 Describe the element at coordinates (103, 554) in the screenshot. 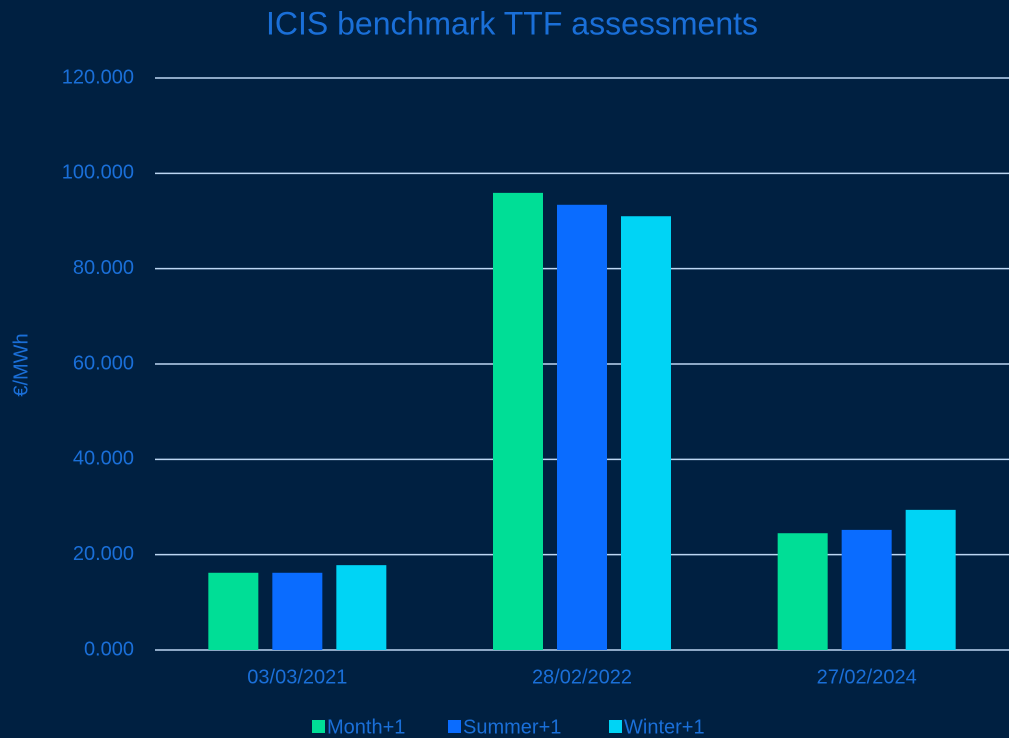

I see `y-tick-label: 20.000` at that location.